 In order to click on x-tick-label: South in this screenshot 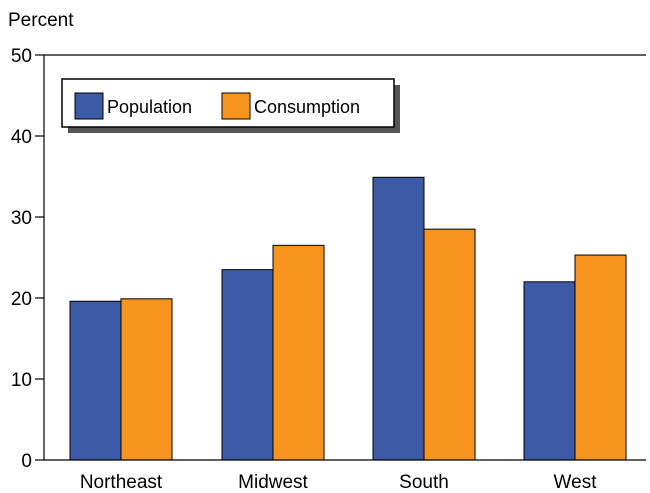, I will do `click(424, 482)`.